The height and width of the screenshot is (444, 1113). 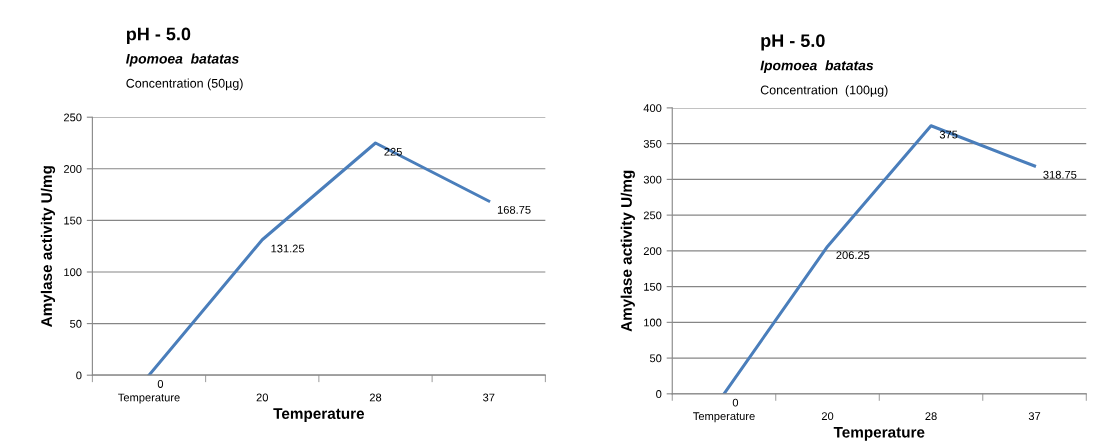 I want to click on data-label: 206.25, so click(x=853, y=255).